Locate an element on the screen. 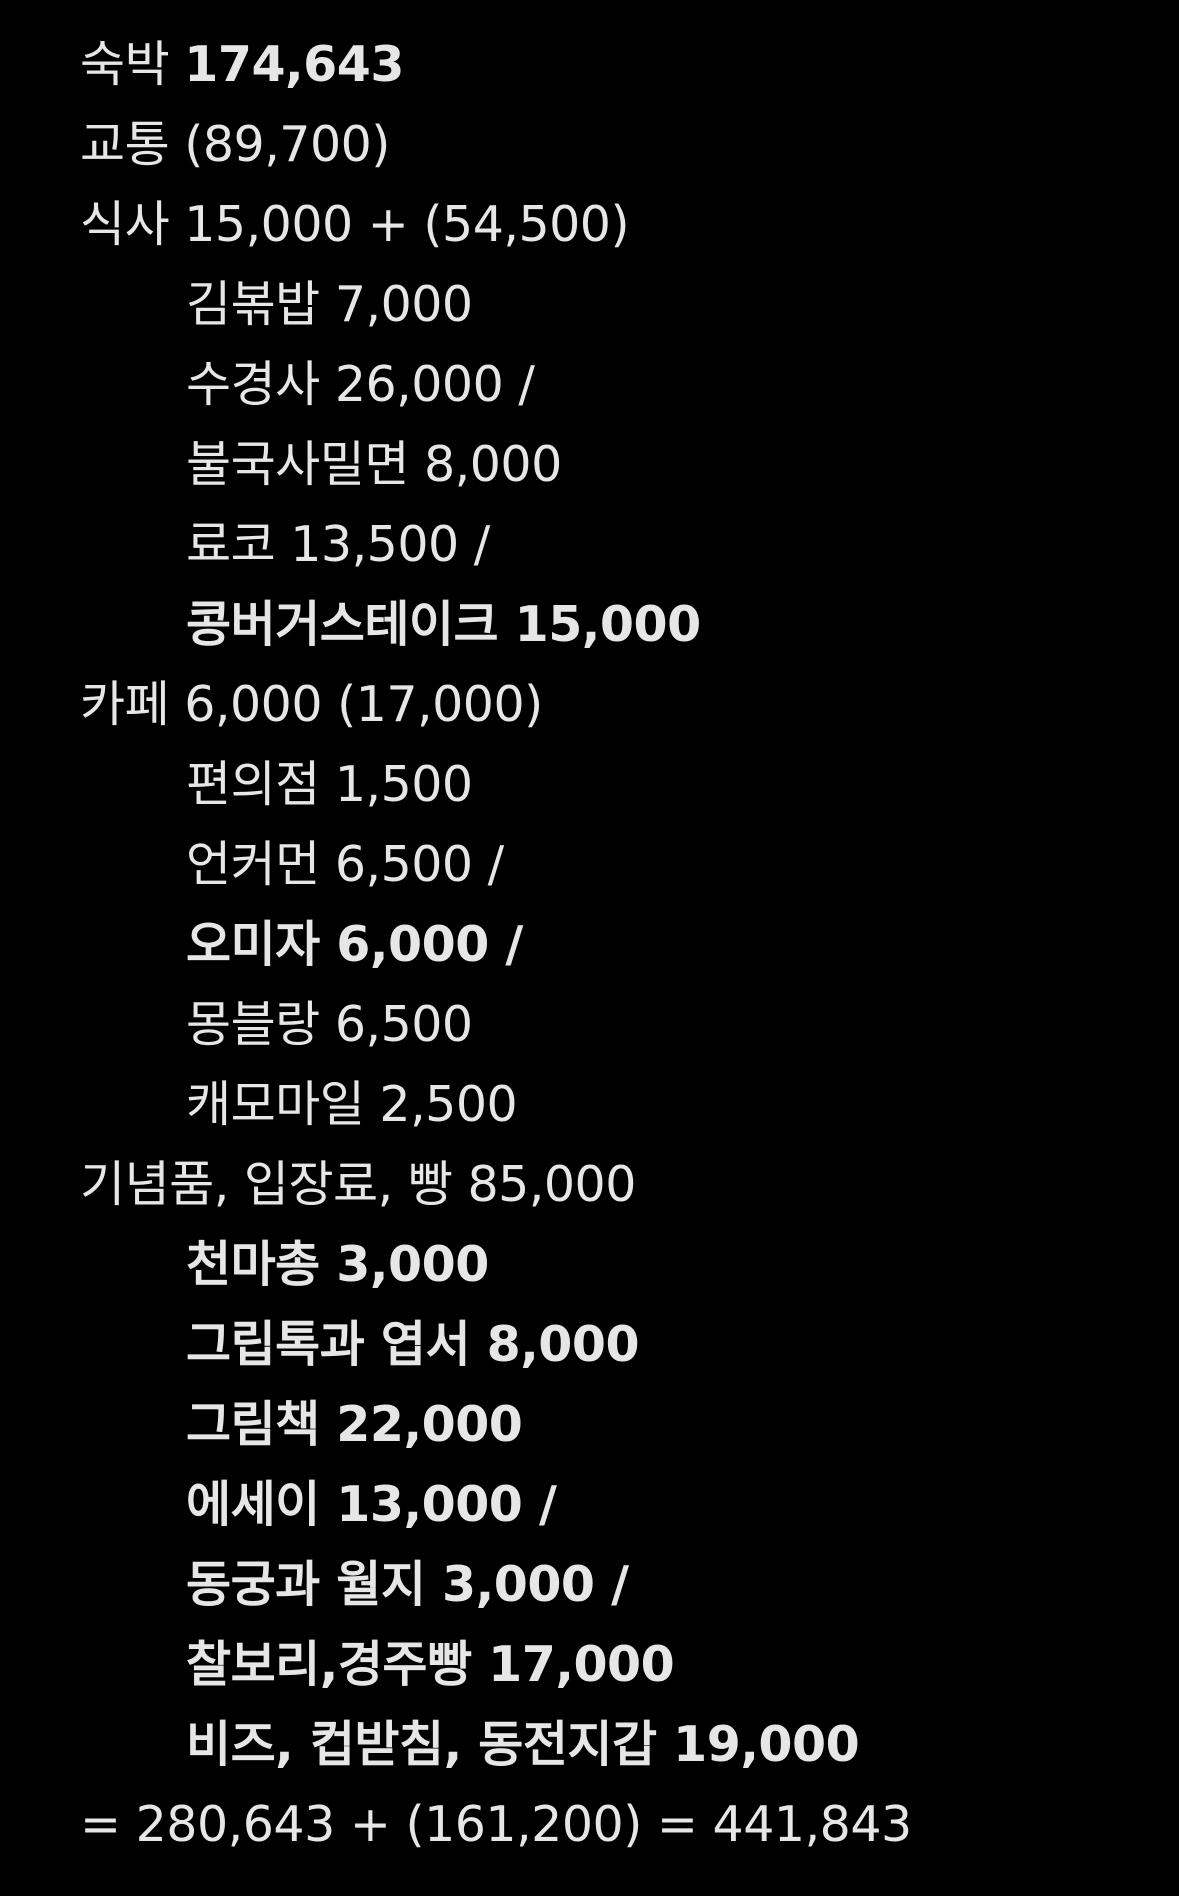 Image resolution: width=1179 pixels, height=1896 pixels. note-line-cafe: 카페 6,000 (17,000) is located at coordinates (311, 704).